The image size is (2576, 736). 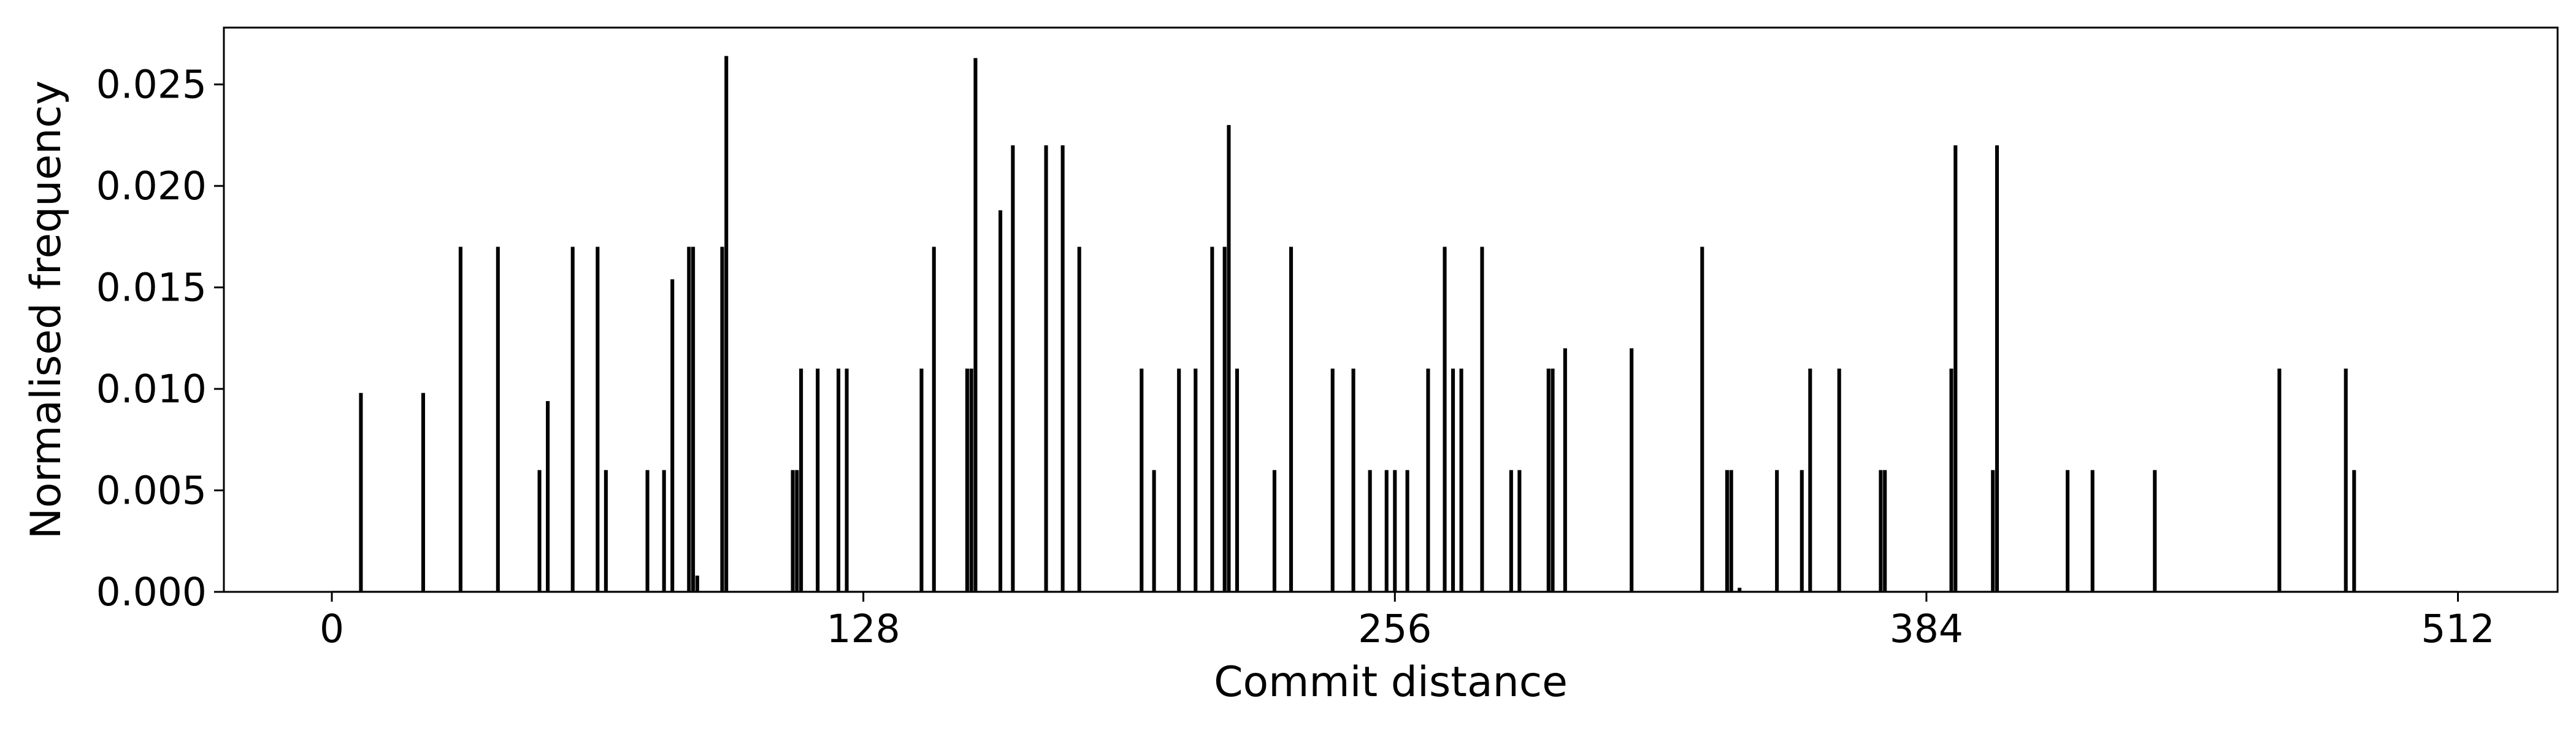 I want to click on y-tick-label: 0.000, so click(x=151, y=592).